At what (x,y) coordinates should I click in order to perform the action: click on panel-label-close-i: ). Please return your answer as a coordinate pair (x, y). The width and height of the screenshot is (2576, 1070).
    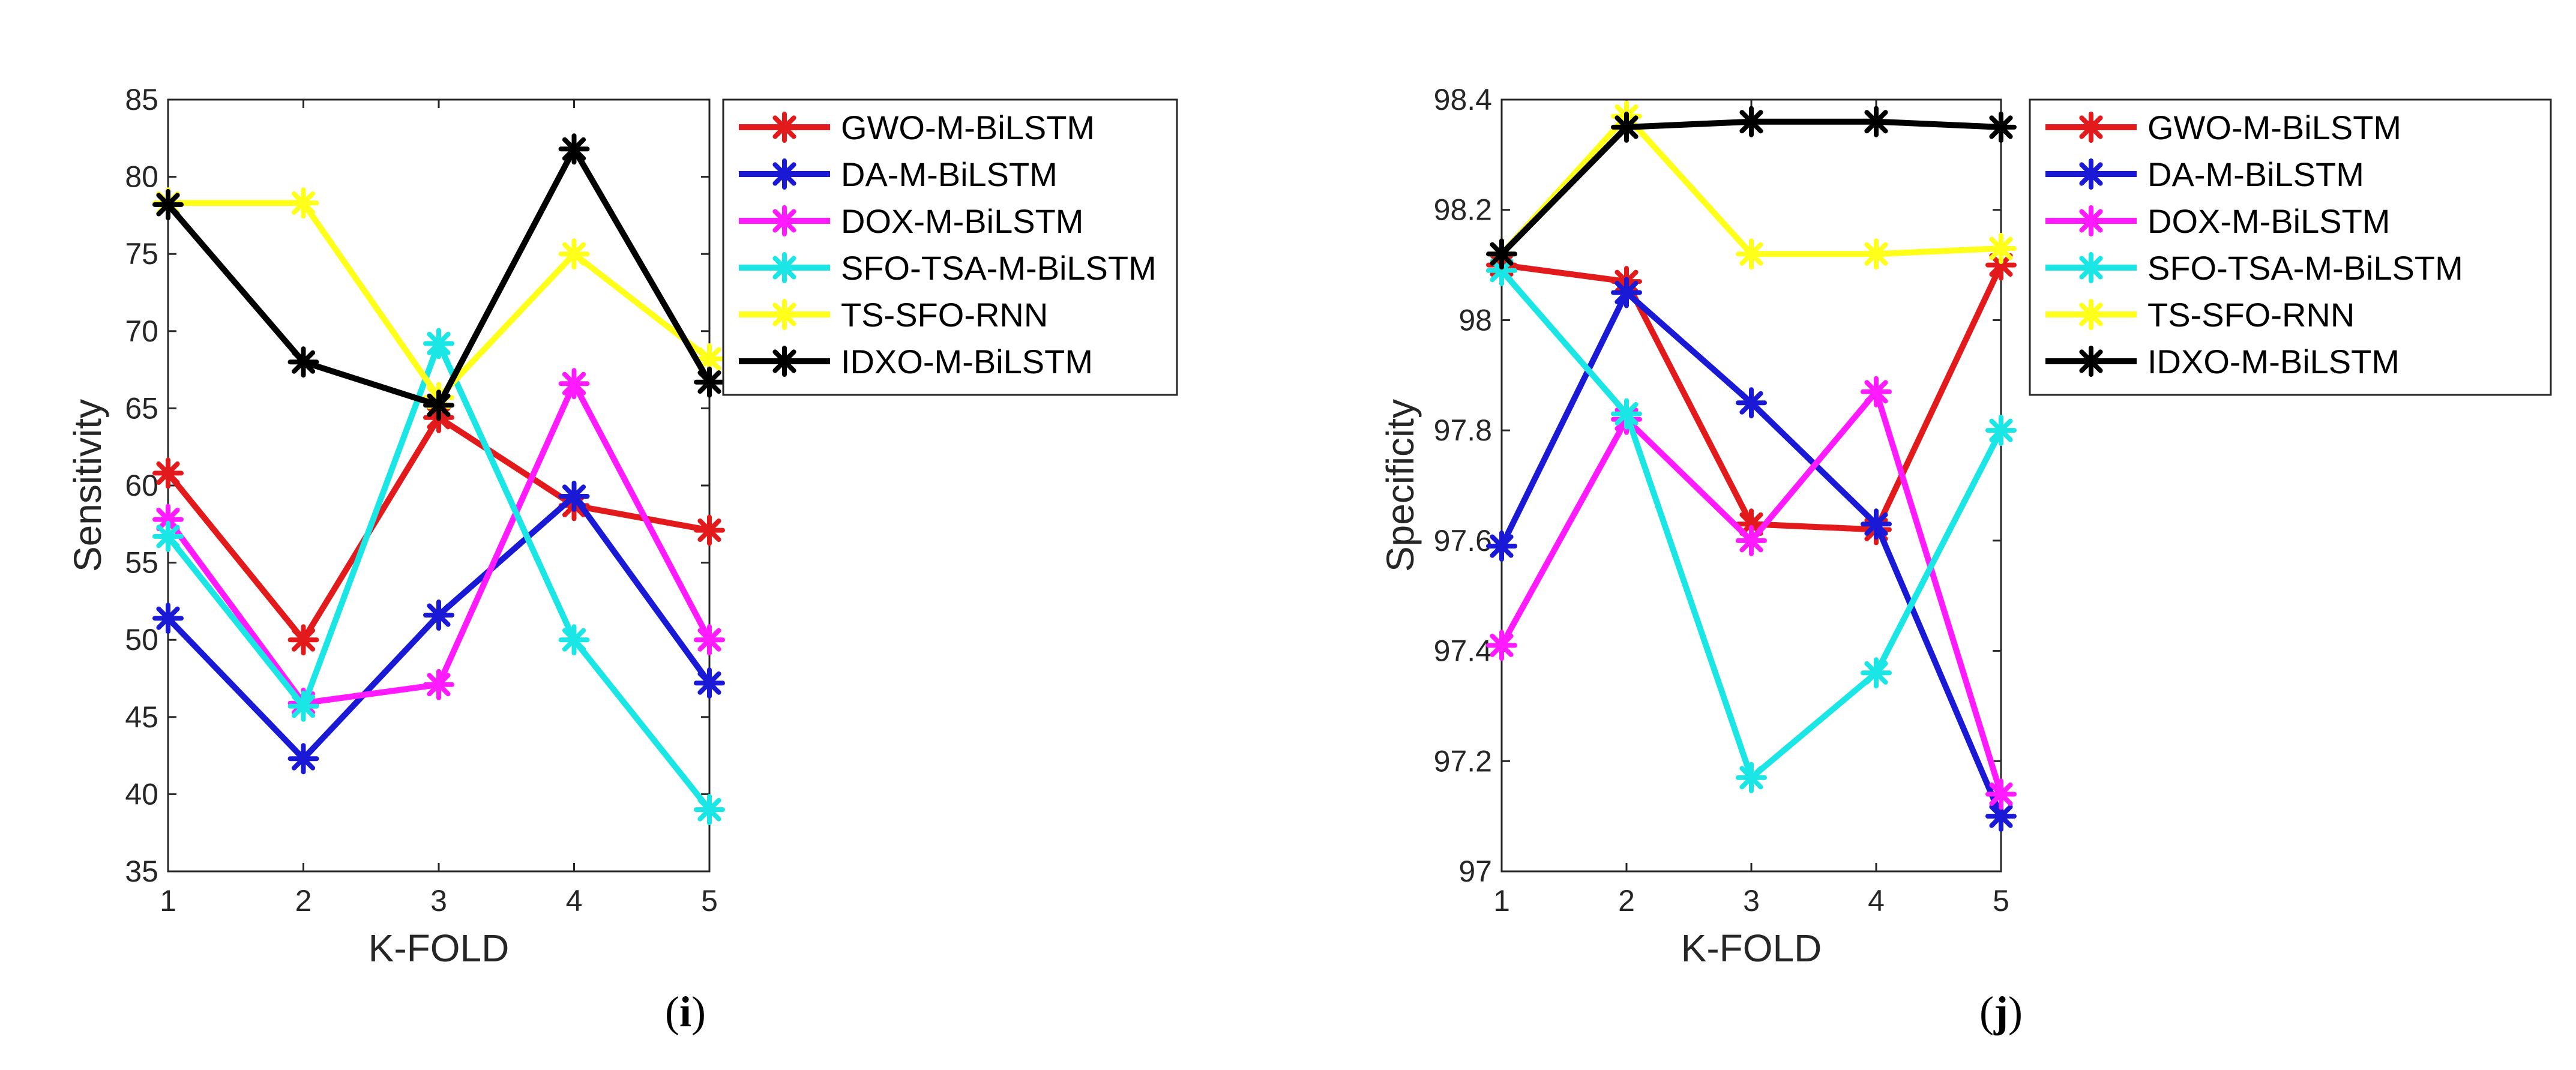
    Looking at the image, I should click on (698, 1012).